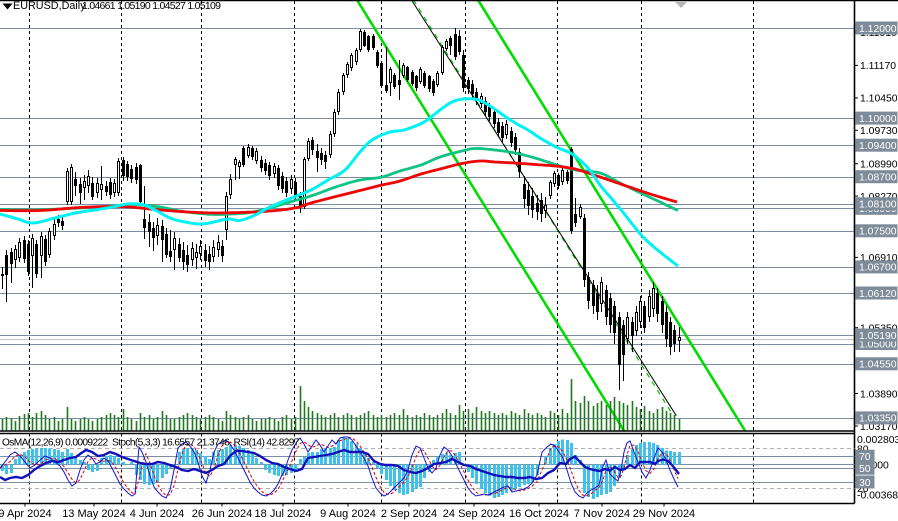 The image size is (898, 521). Describe the element at coordinates (664, 514) in the screenshot. I see `svg-text: 29 Nov 2024` at that location.